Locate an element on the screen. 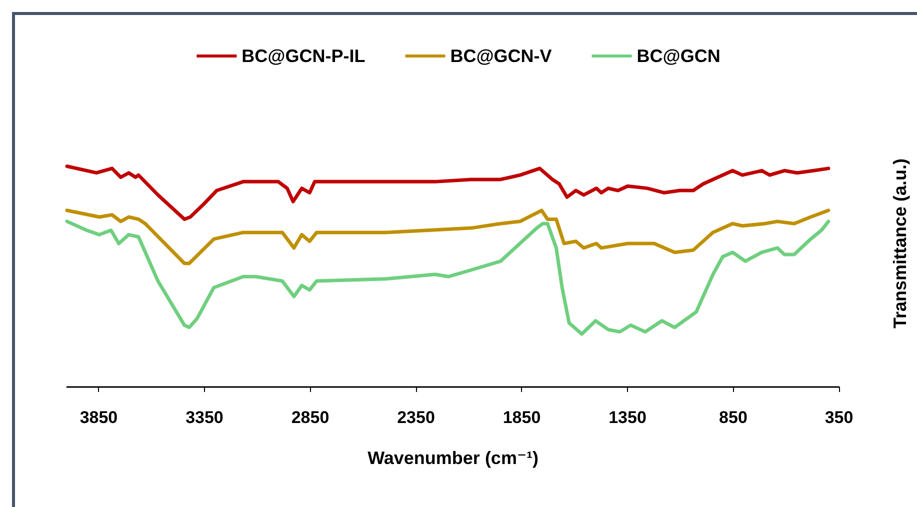  legend-label: BC@GCN-P-IL is located at coordinates (304, 56).